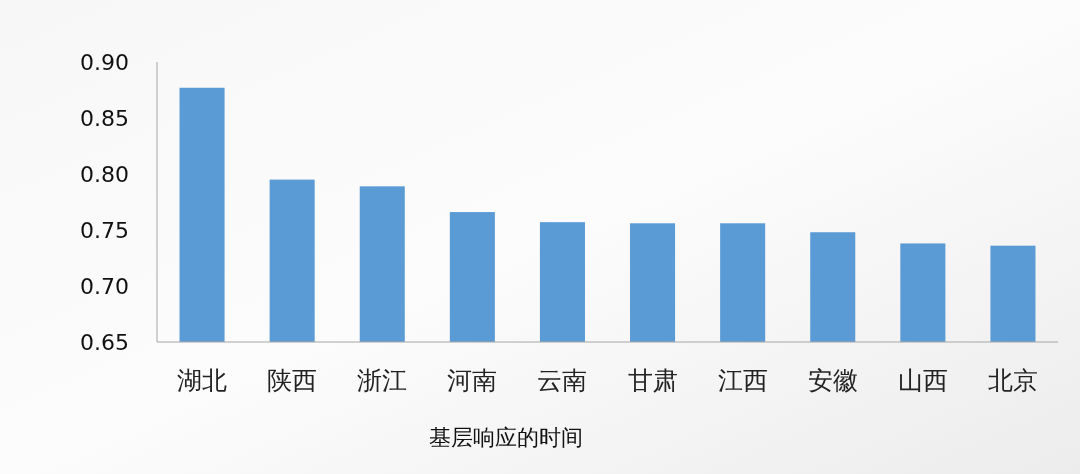 The width and height of the screenshot is (1080, 474). Describe the element at coordinates (104, 286) in the screenshot. I see `y-tick-label: 0.70` at that location.